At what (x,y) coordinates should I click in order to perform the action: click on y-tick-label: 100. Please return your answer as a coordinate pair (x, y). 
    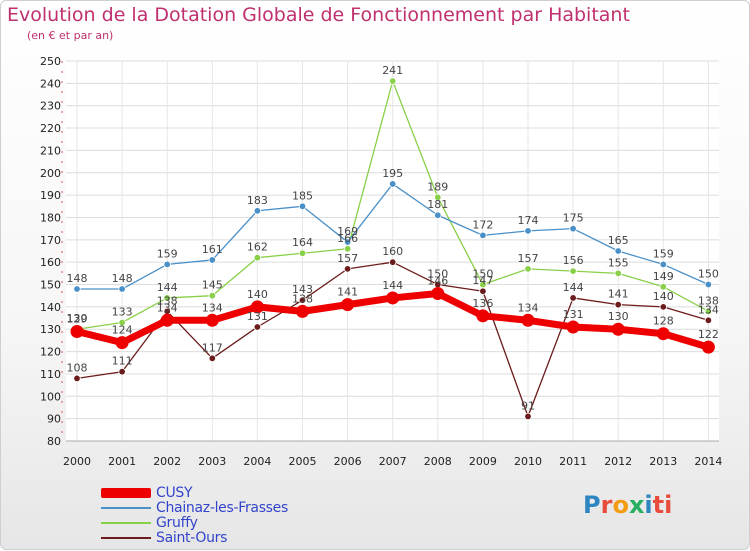
    Looking at the image, I should click on (50, 396).